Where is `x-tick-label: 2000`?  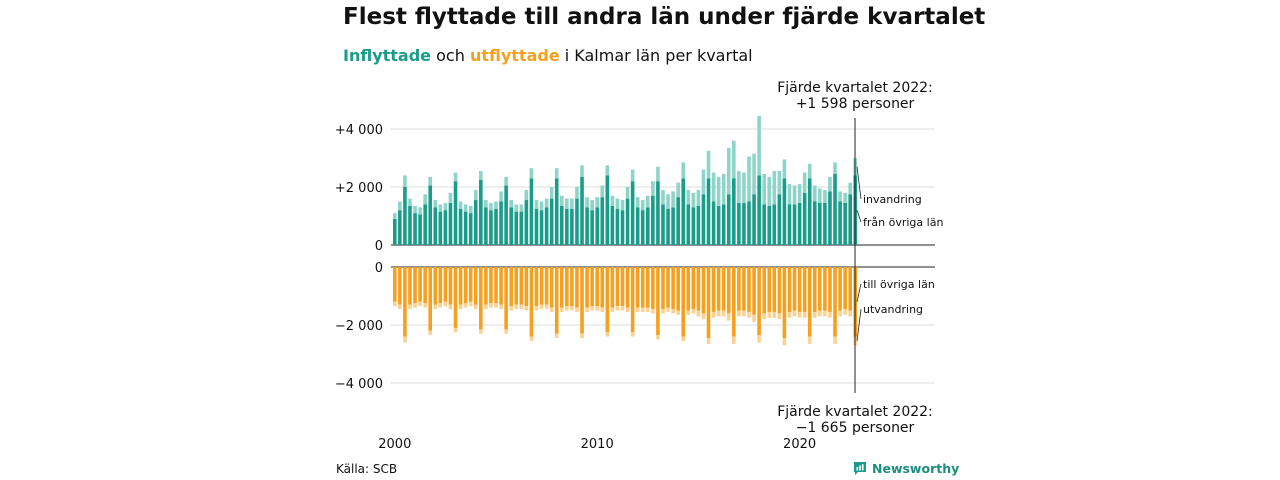
x-tick-label: 2000 is located at coordinates (394, 444).